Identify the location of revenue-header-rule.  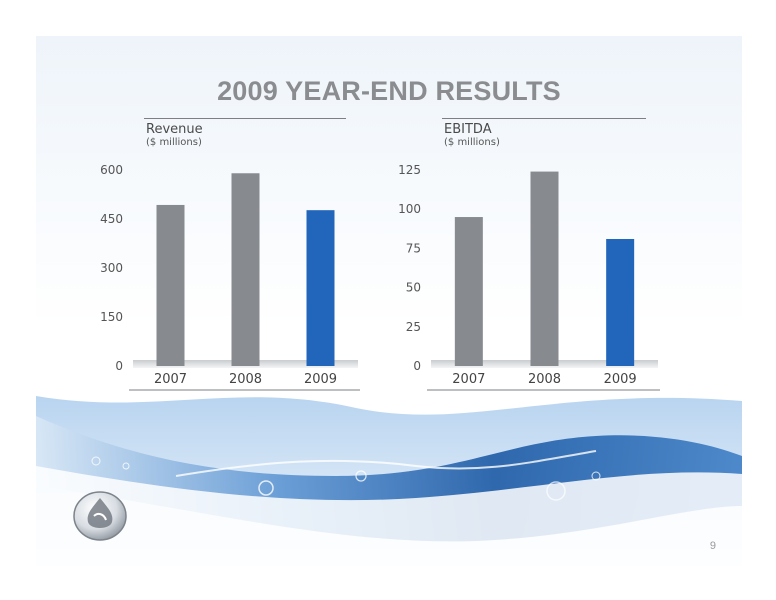
(245, 118).